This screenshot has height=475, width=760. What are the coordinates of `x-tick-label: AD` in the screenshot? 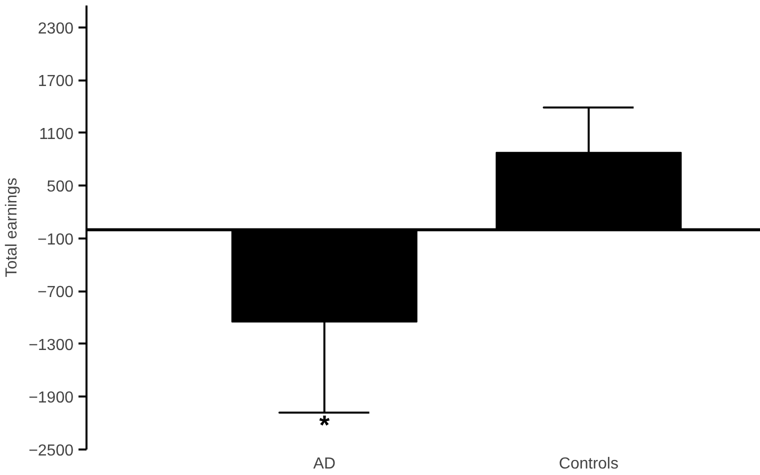 It's located at (324, 464).